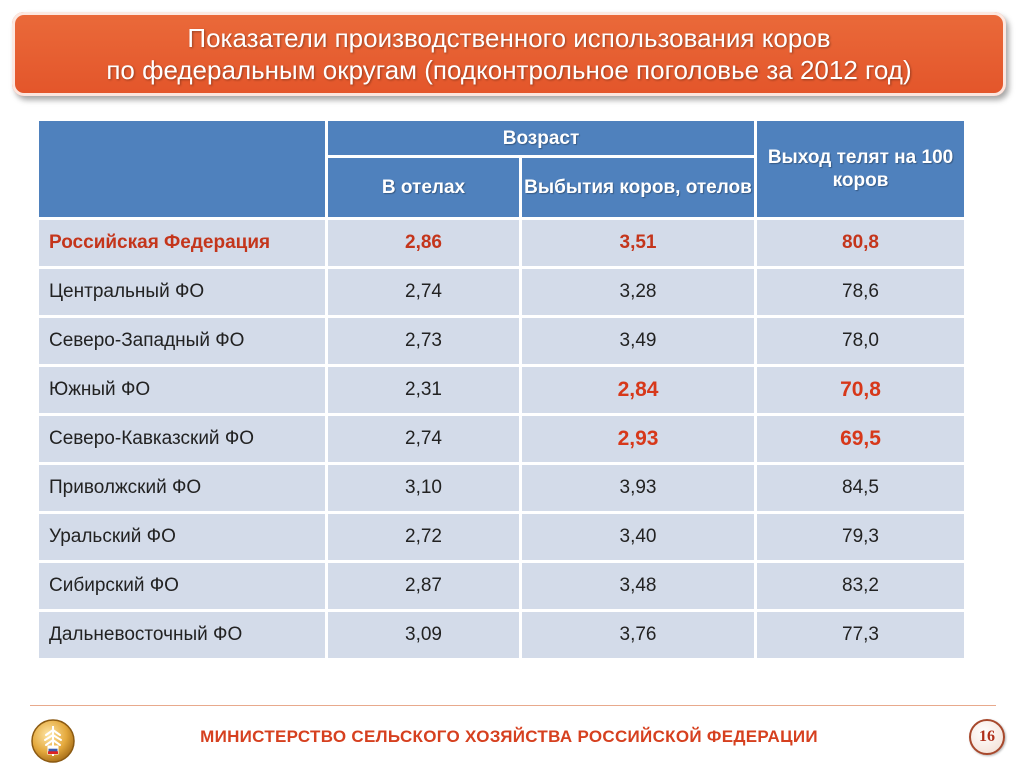  I want to click on wheat-emblem-icon, so click(53, 741).